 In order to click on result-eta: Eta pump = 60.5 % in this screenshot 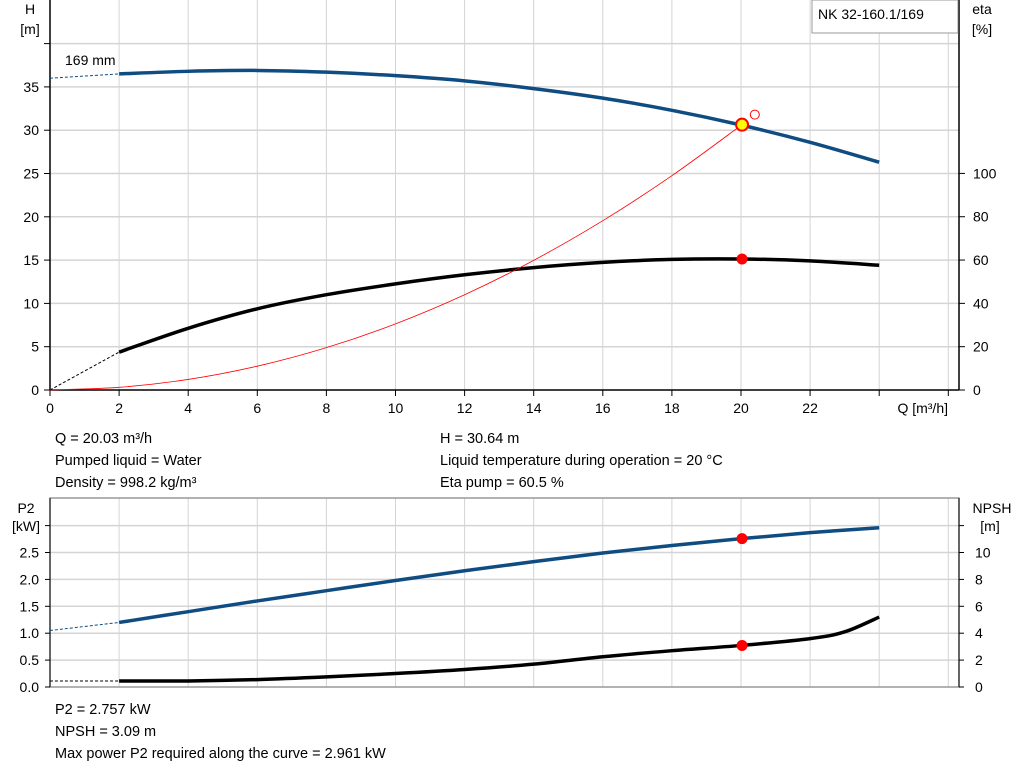, I will do `click(502, 483)`.